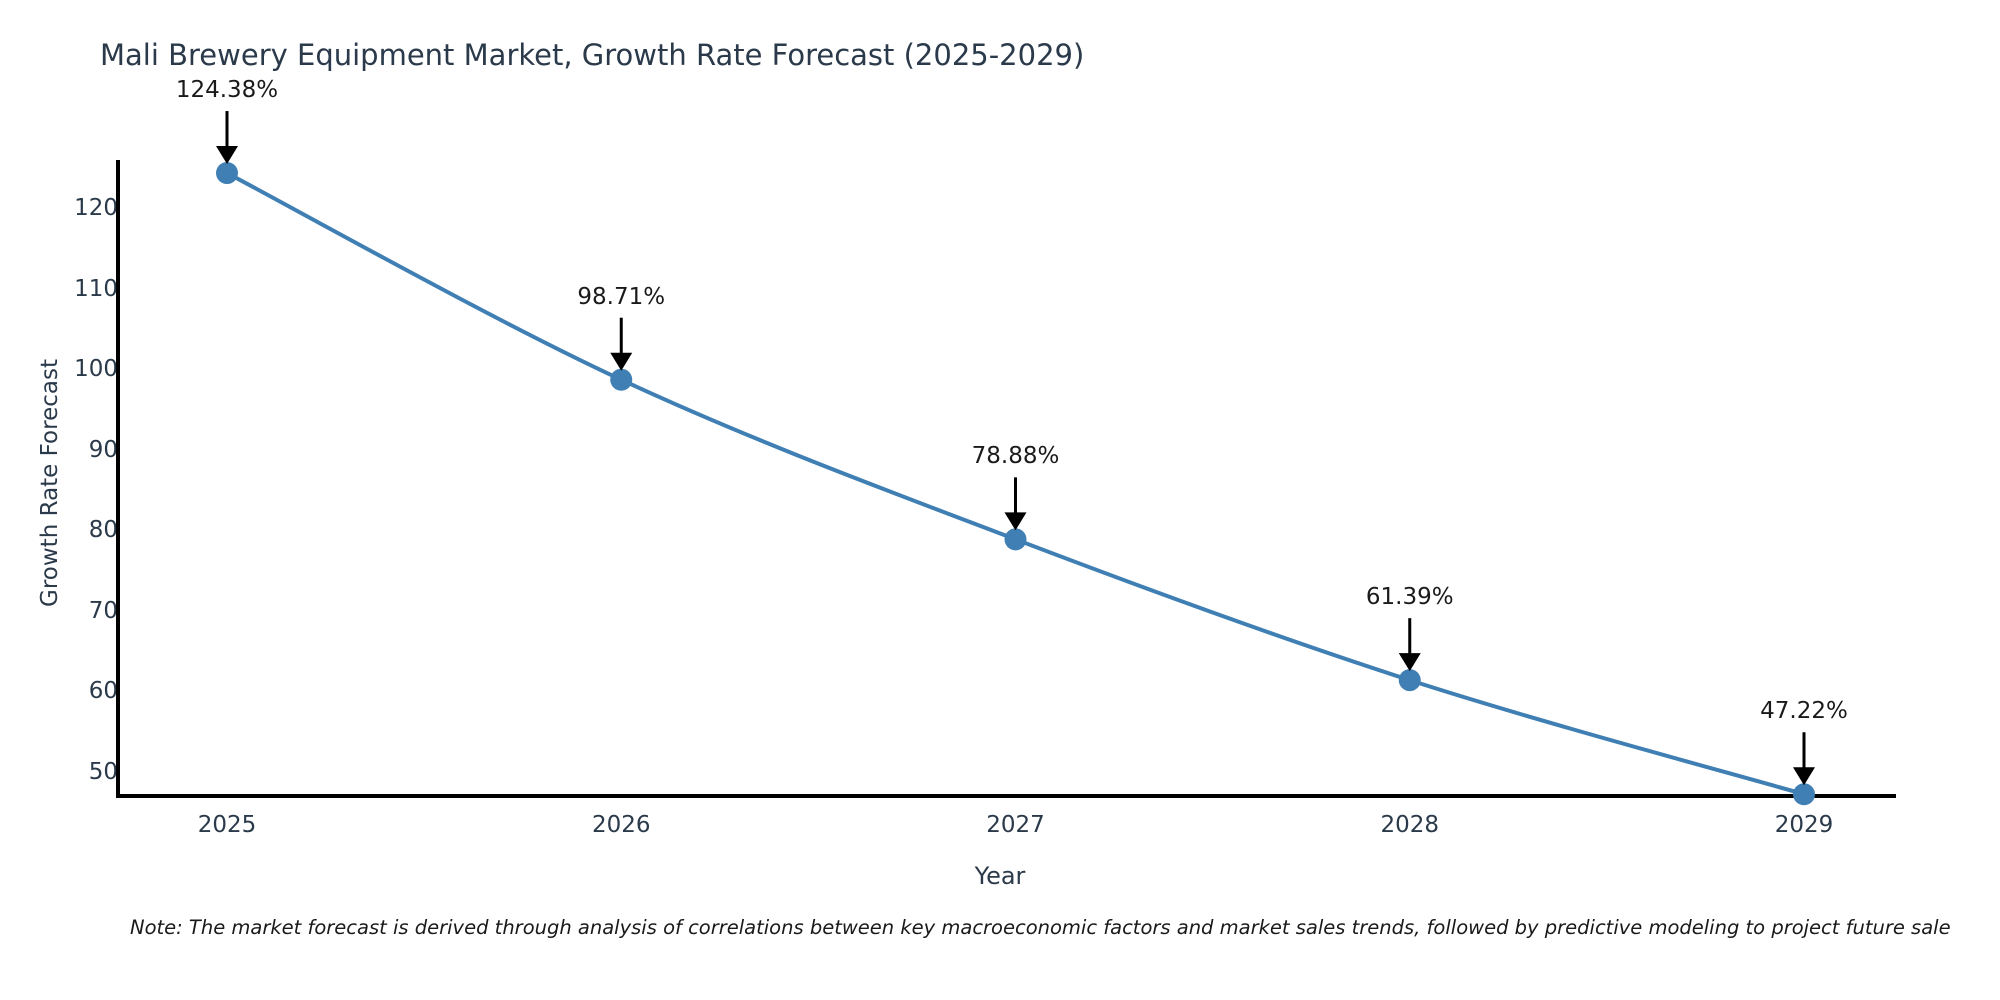 Image resolution: width=2000 pixels, height=1000 pixels. What do you see at coordinates (1015, 825) in the screenshot?
I see `x-tick-label: 2027` at bounding box center [1015, 825].